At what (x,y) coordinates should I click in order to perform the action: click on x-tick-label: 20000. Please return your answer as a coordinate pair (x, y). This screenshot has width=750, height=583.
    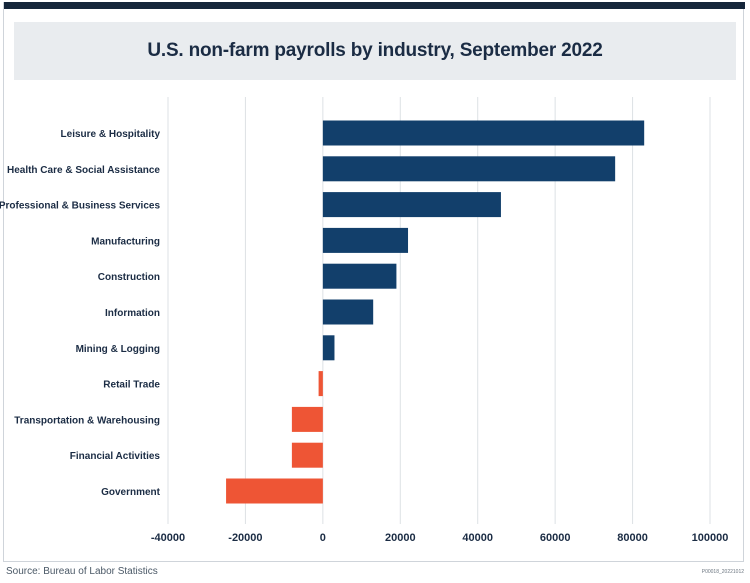
    Looking at the image, I should click on (400, 538).